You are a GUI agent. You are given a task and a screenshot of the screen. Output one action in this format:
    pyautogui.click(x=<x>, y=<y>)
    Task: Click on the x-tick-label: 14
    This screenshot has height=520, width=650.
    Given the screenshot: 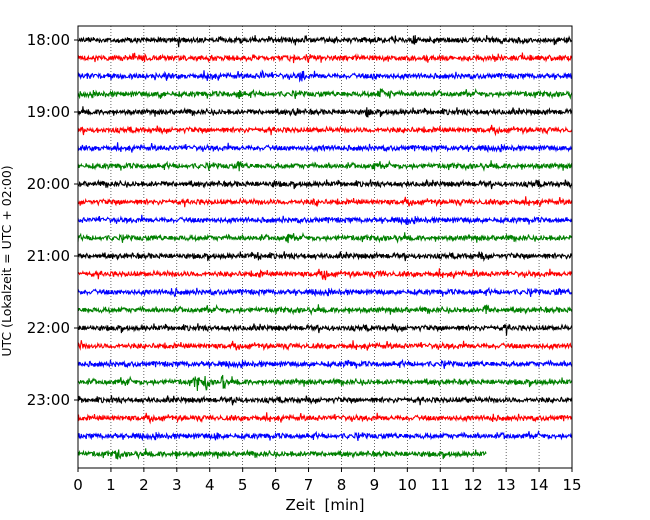 What is the action you would take?
    pyautogui.click(x=539, y=485)
    